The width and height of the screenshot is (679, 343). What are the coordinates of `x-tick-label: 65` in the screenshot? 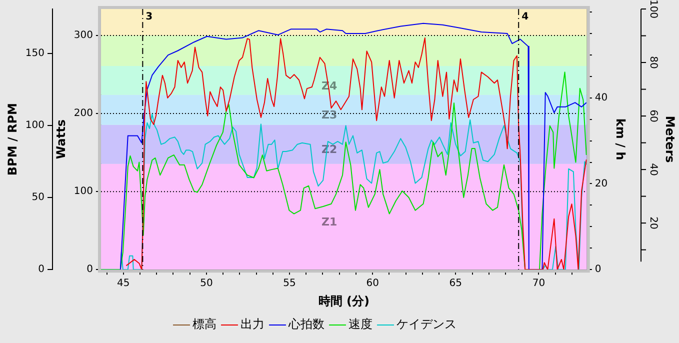 It's located at (455, 284).